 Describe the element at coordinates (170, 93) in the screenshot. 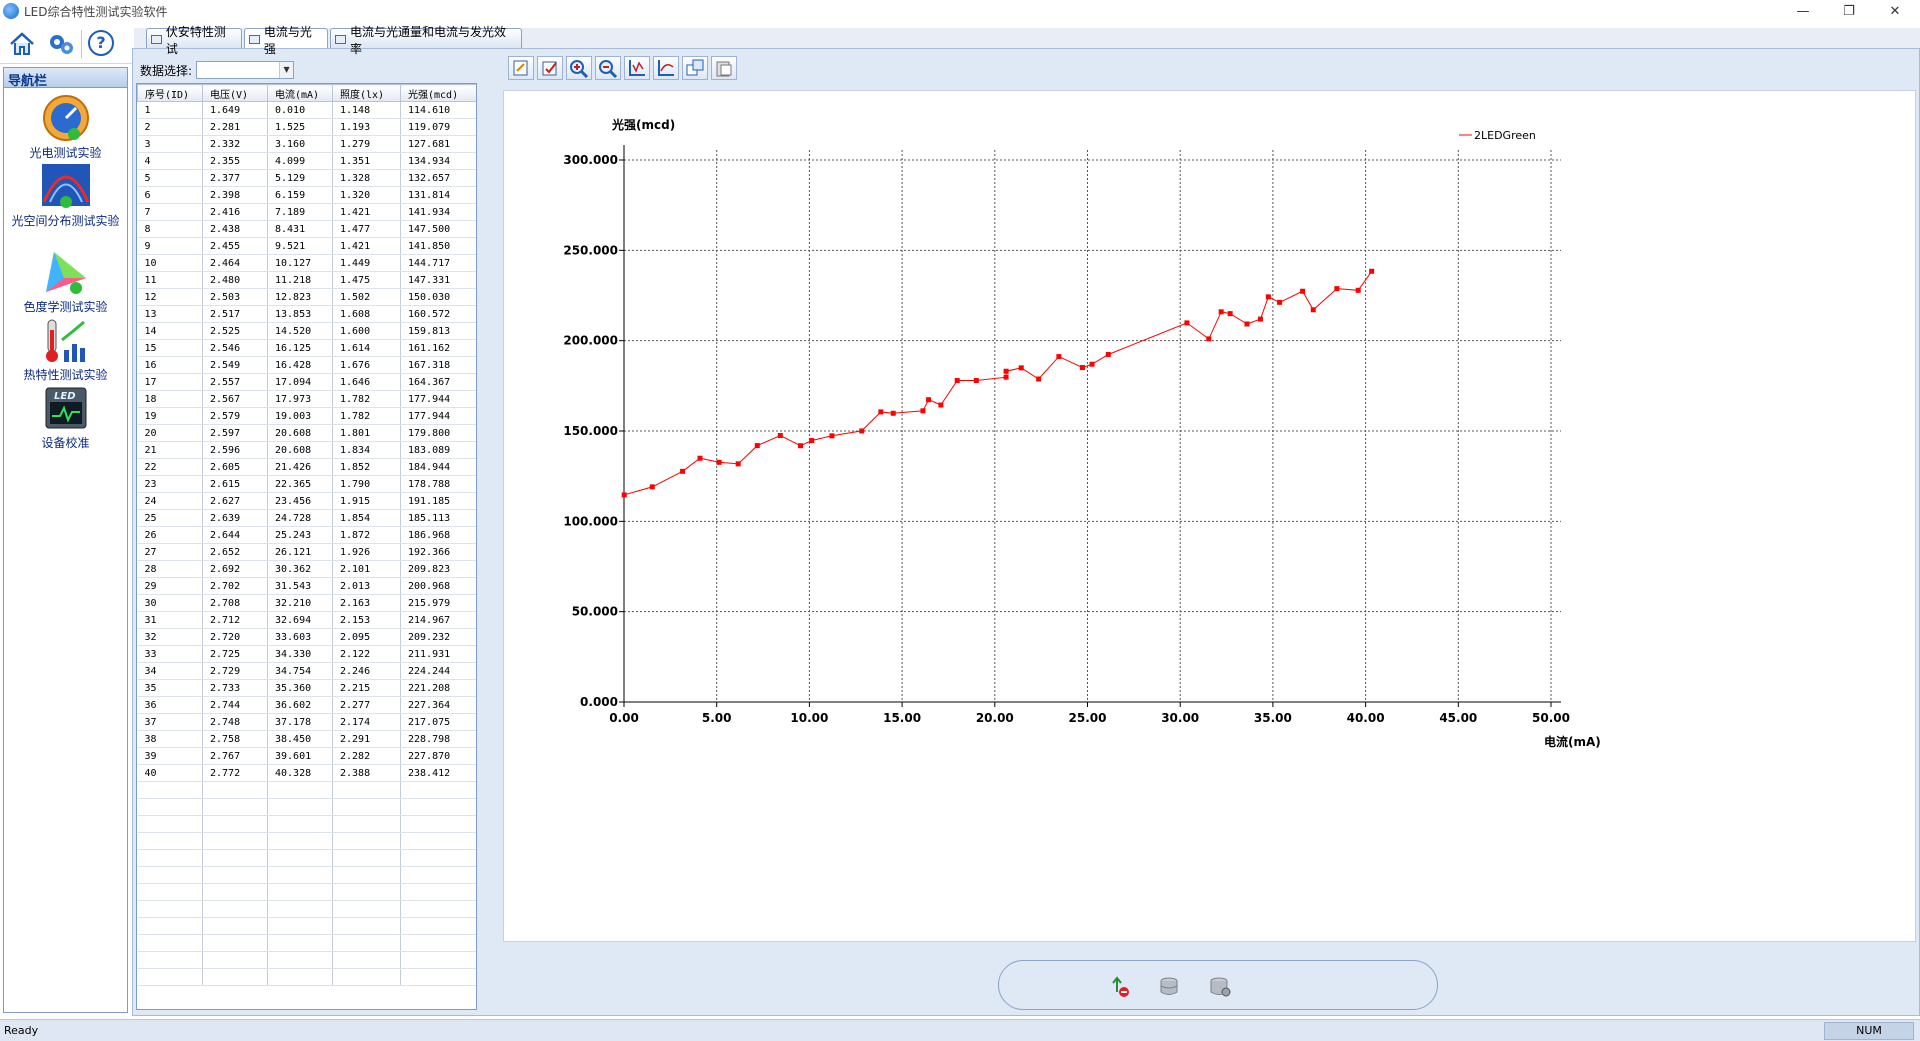

I see `column-header: 序号(ID)` at that location.